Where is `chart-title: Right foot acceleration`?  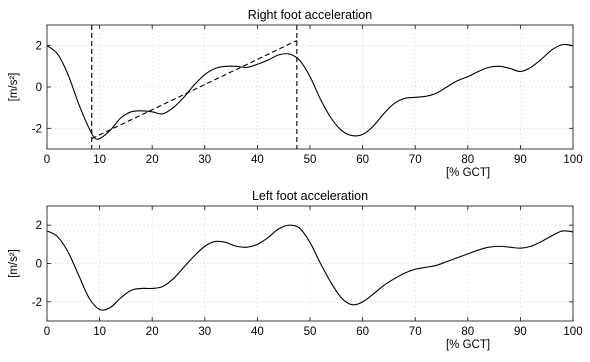 chart-title: Right foot acceleration is located at coordinates (310, 15).